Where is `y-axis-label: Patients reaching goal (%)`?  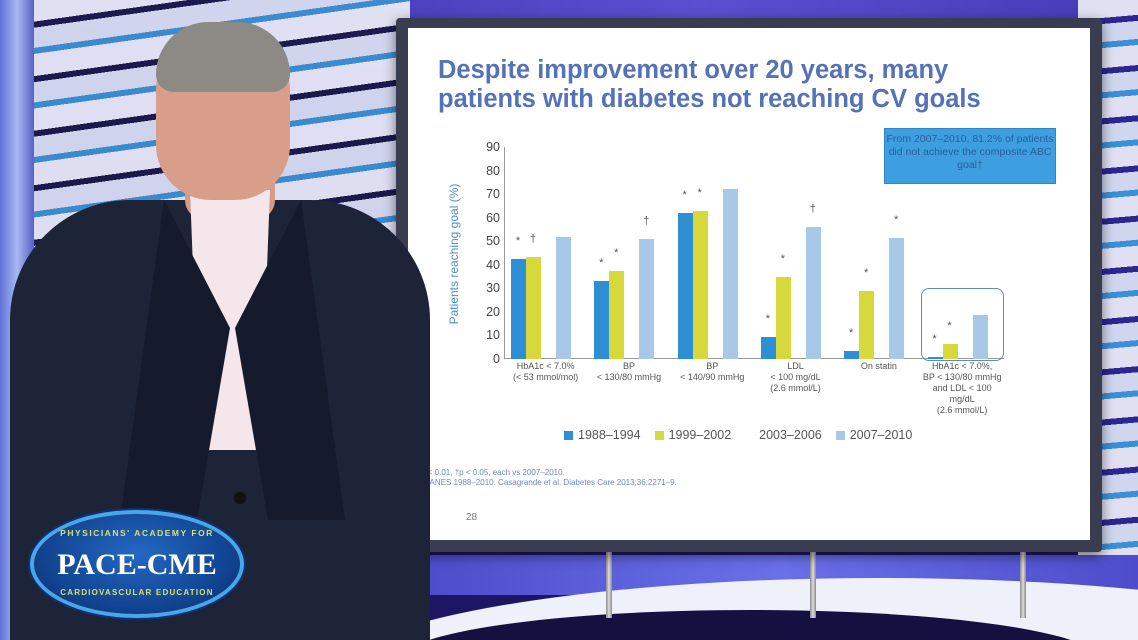 y-axis-label: Patients reaching goal (%) is located at coordinates (454, 254).